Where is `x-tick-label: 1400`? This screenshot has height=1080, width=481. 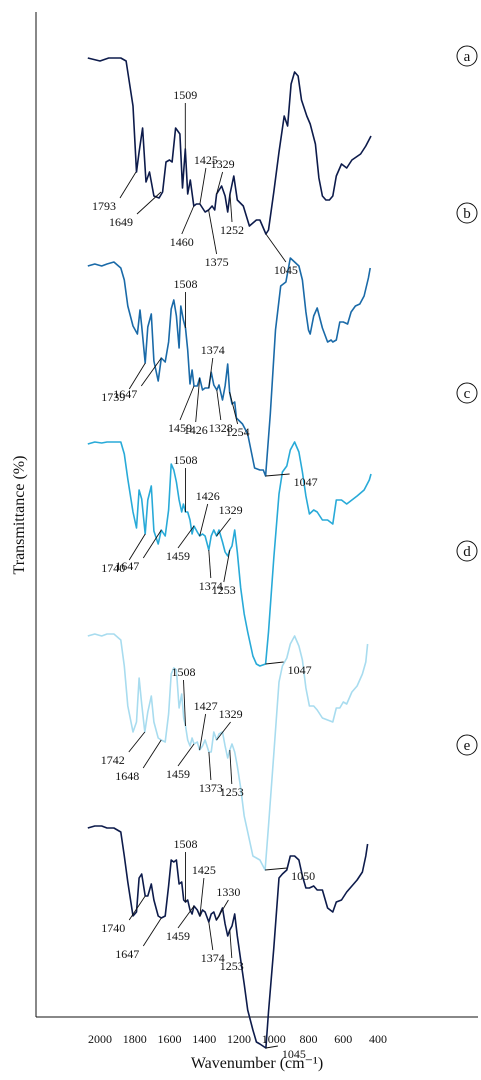
x-tick-label: 1400 is located at coordinates (204, 1039).